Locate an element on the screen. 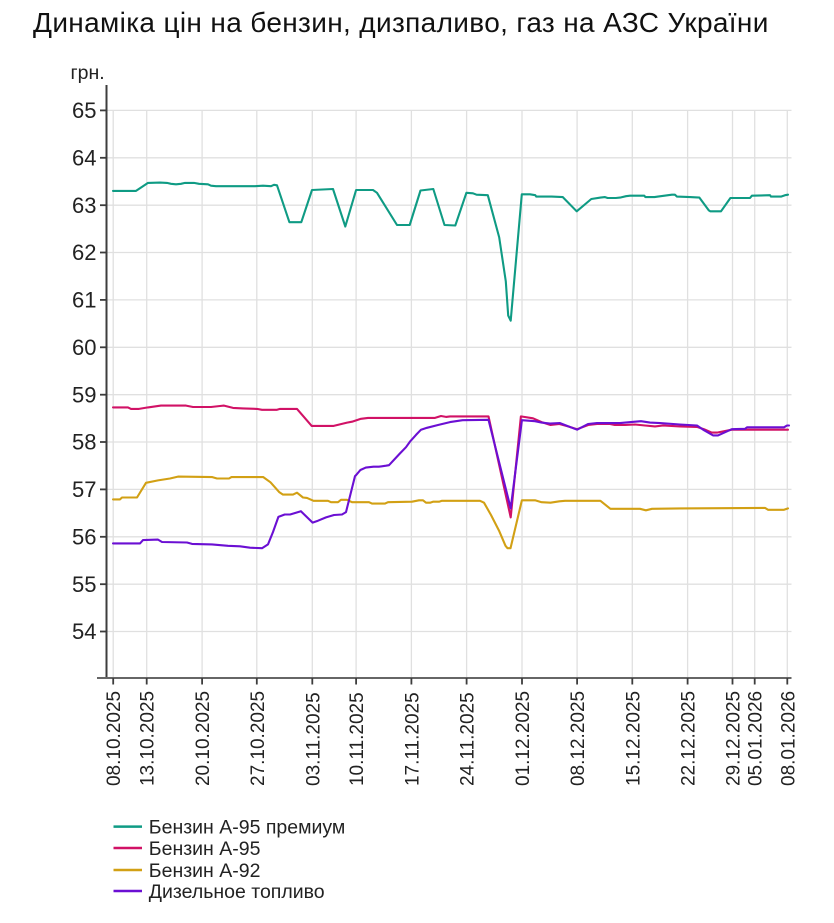 This screenshot has width=834, height=923. svg-text: 27.10.2025 is located at coordinates (258, 738).